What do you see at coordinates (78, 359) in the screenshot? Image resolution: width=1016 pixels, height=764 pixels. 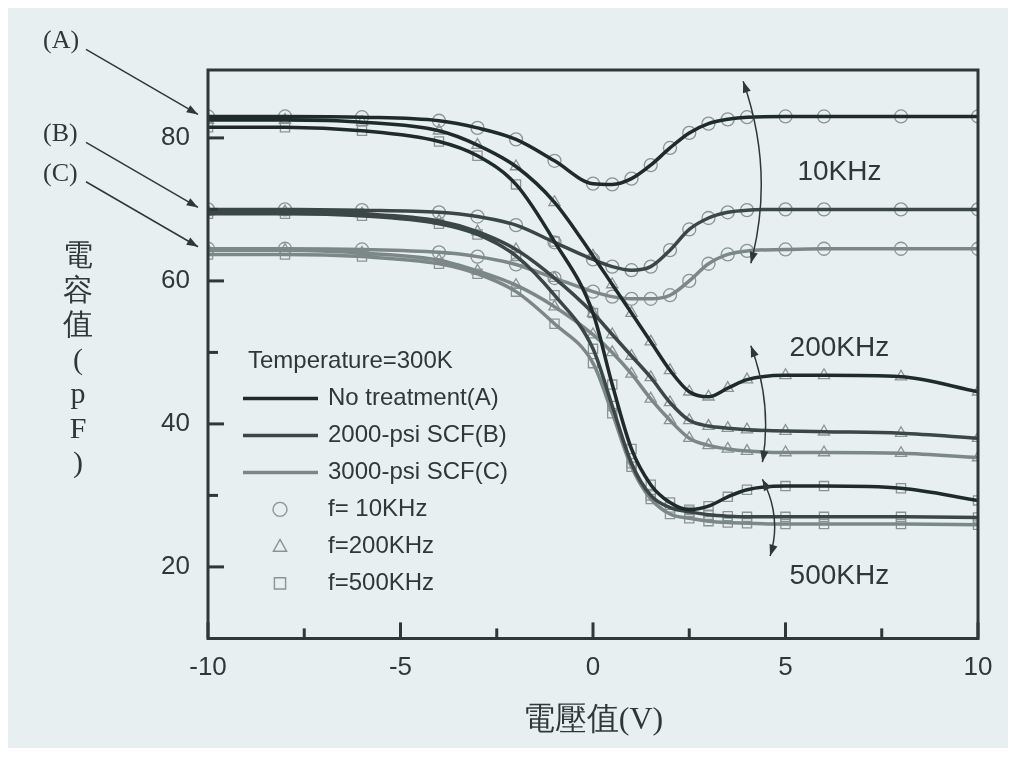 I see `y-axis-title: 電容值(pF)` at bounding box center [78, 359].